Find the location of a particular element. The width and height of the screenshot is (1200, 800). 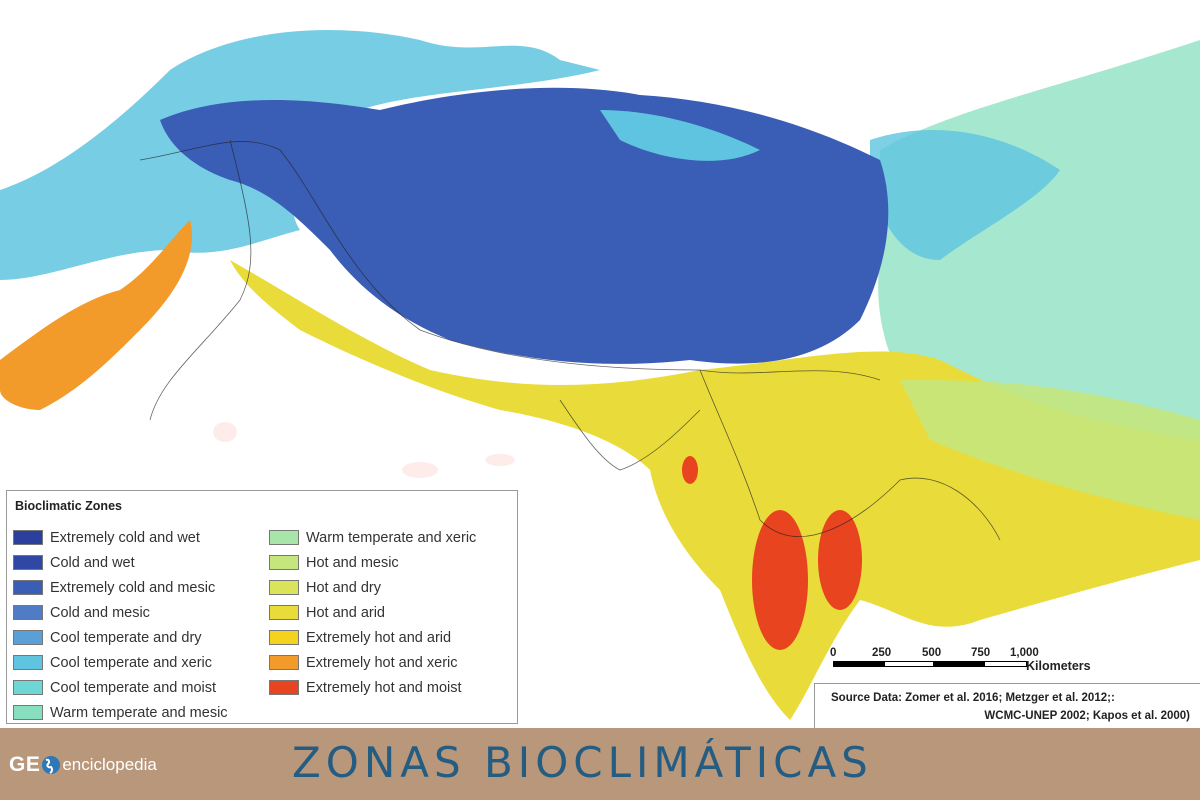

legend-label: Cold and wet is located at coordinates (92, 562).